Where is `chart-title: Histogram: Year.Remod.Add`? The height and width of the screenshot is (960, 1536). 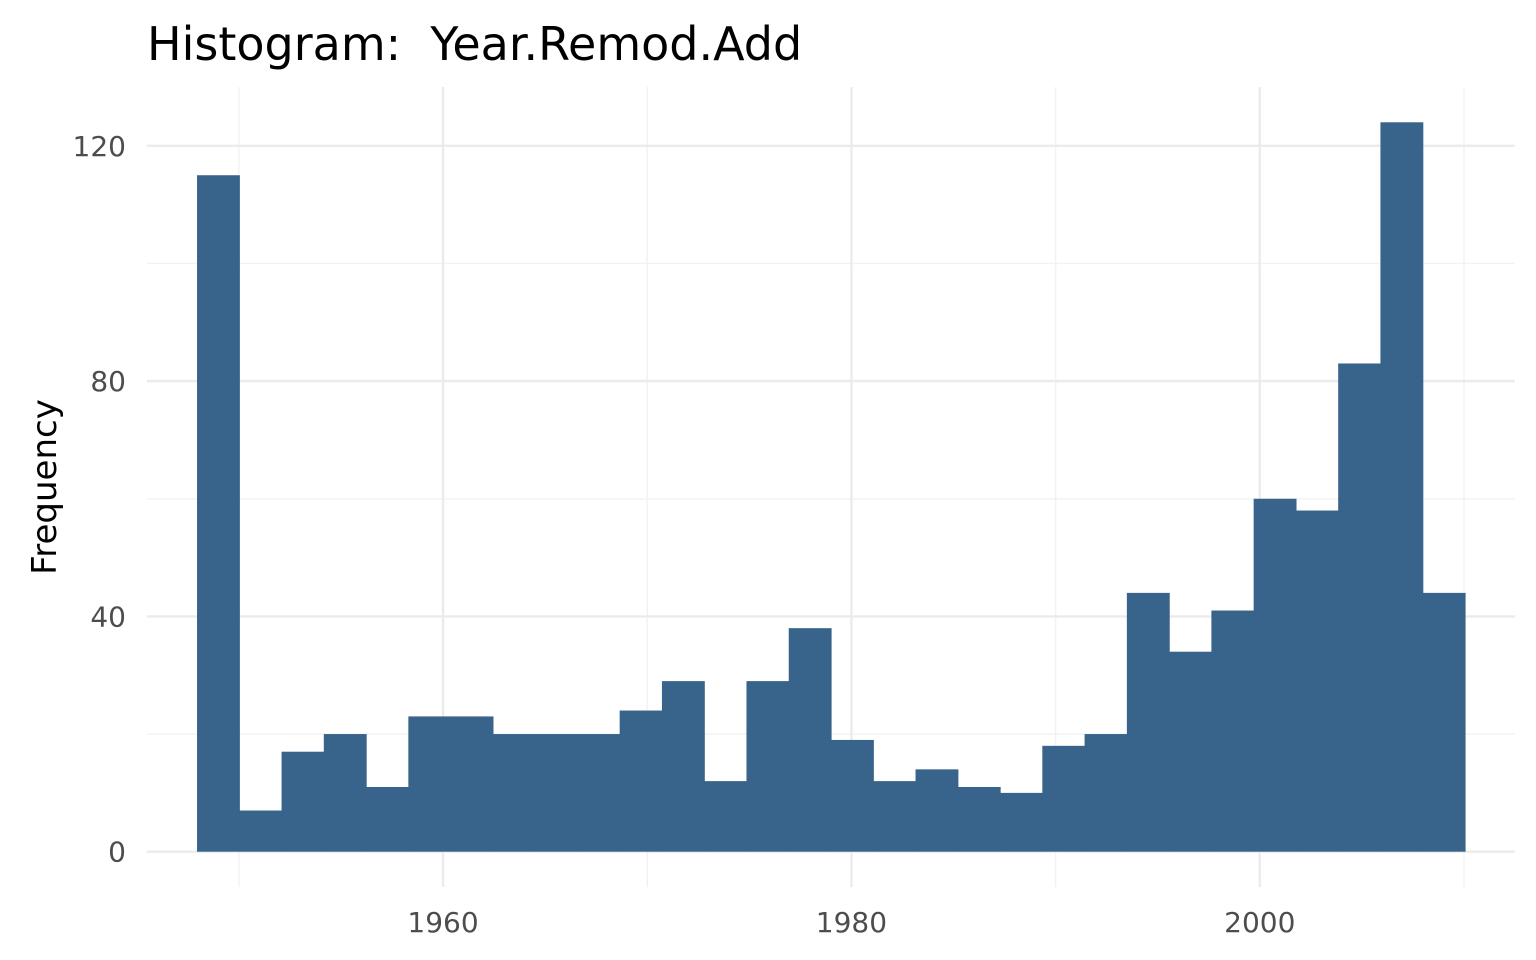 chart-title: Histogram: Year.Remod.Add is located at coordinates (474, 44).